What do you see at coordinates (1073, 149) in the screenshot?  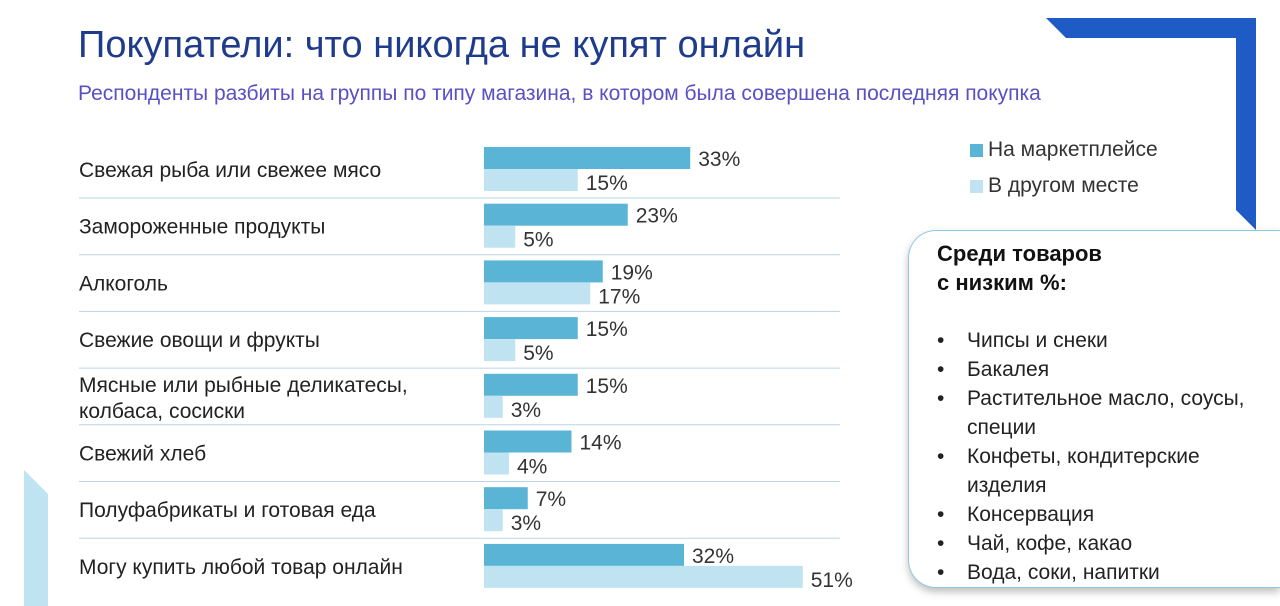 I see `legend-label-marketplace: На маркетплейсе` at bounding box center [1073, 149].